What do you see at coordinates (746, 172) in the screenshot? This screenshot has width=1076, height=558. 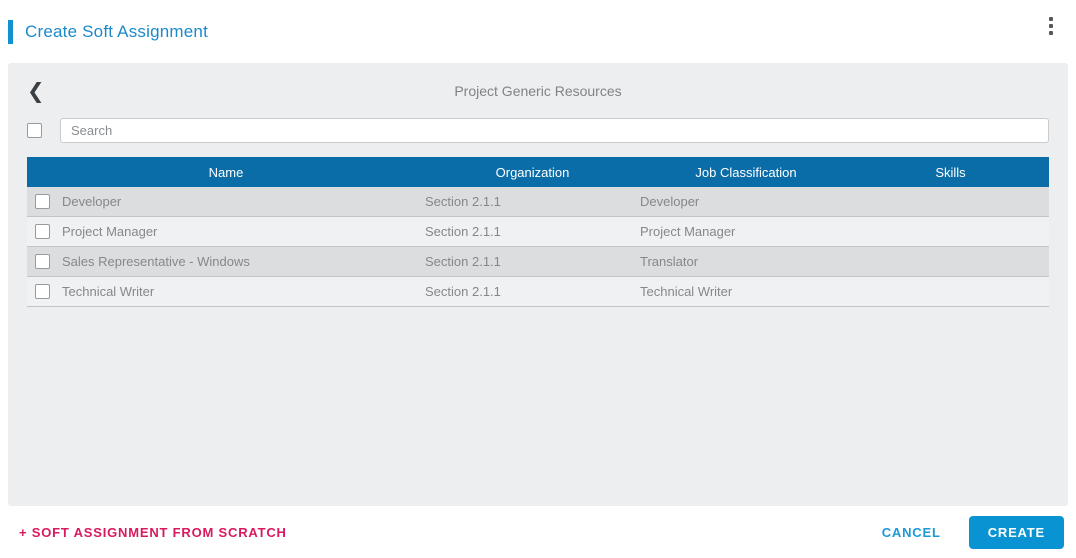 I see `column-header-job-classification: Job Classification` at bounding box center [746, 172].